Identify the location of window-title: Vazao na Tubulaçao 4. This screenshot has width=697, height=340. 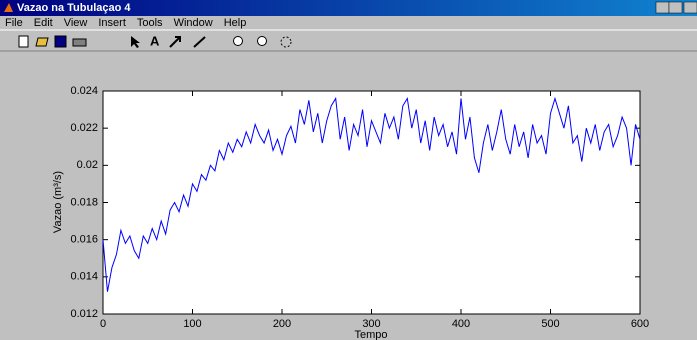
(74, 8).